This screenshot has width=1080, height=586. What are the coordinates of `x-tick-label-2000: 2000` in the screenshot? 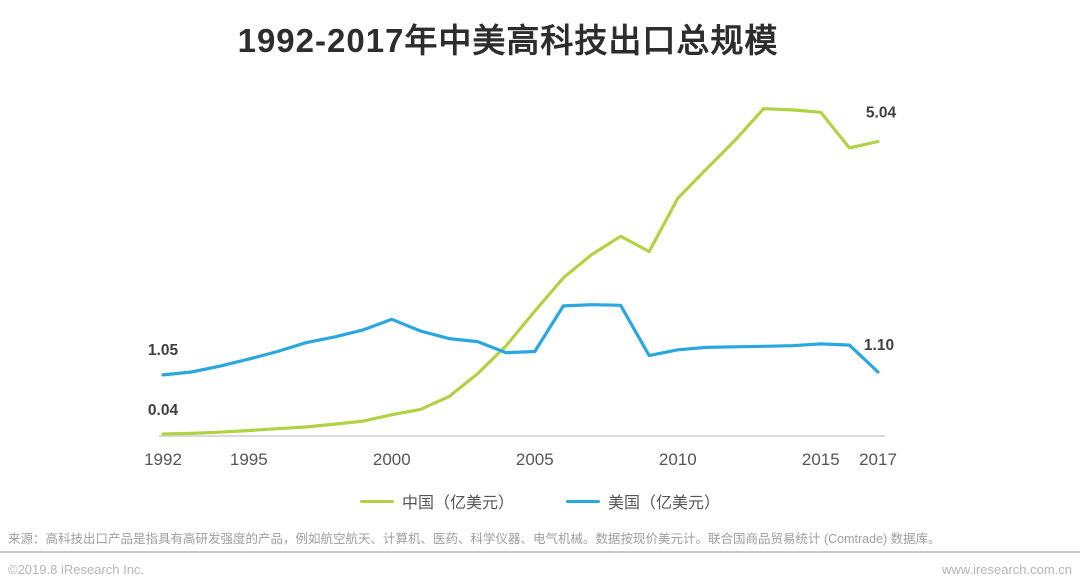 It's located at (392, 459).